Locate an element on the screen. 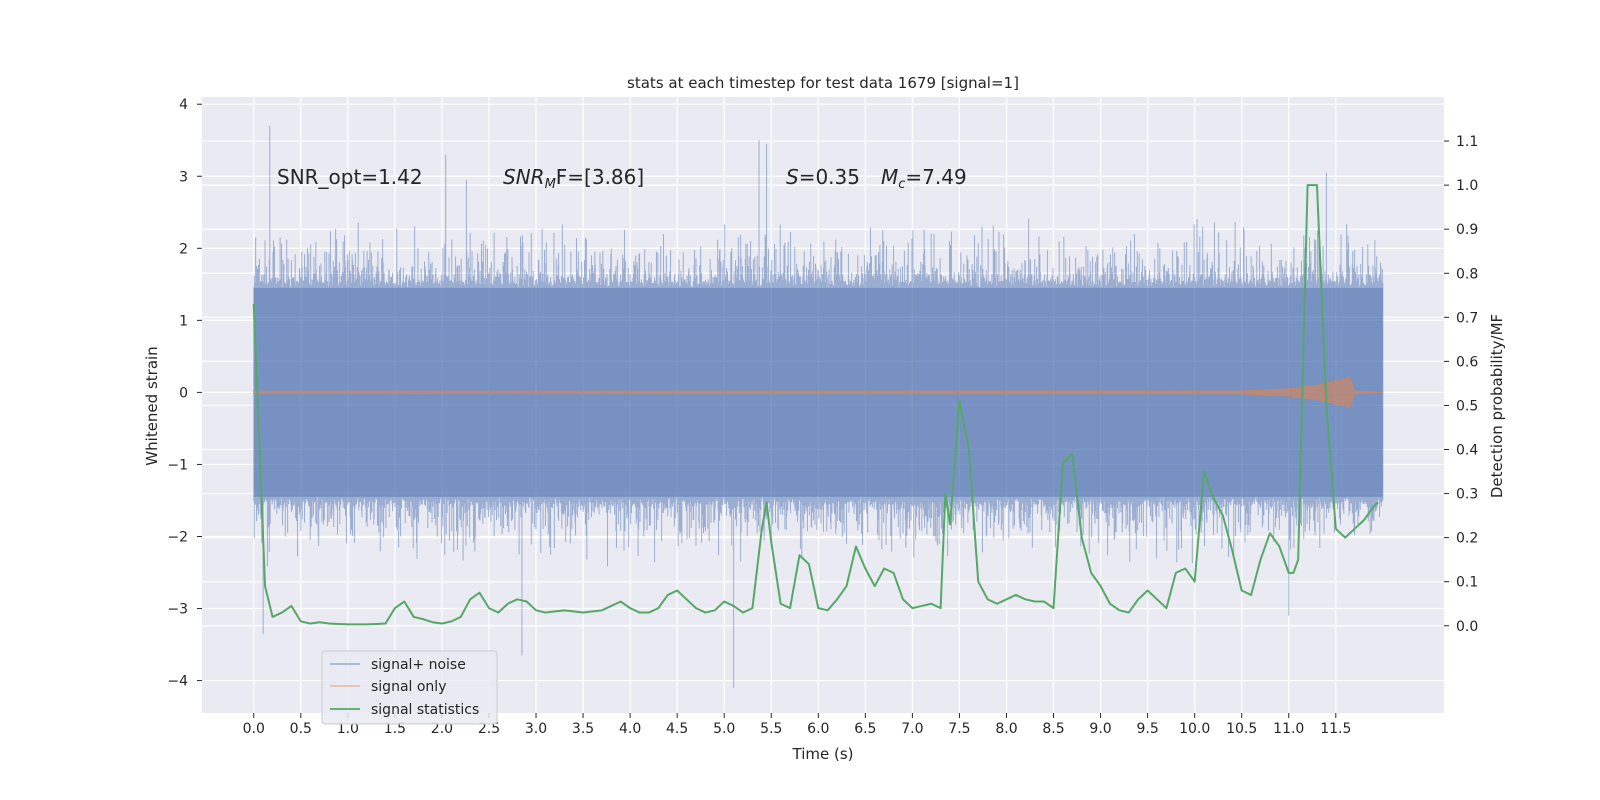 This screenshot has width=1600, height=800. x-axis-label: Time (s) is located at coordinates (823, 754).